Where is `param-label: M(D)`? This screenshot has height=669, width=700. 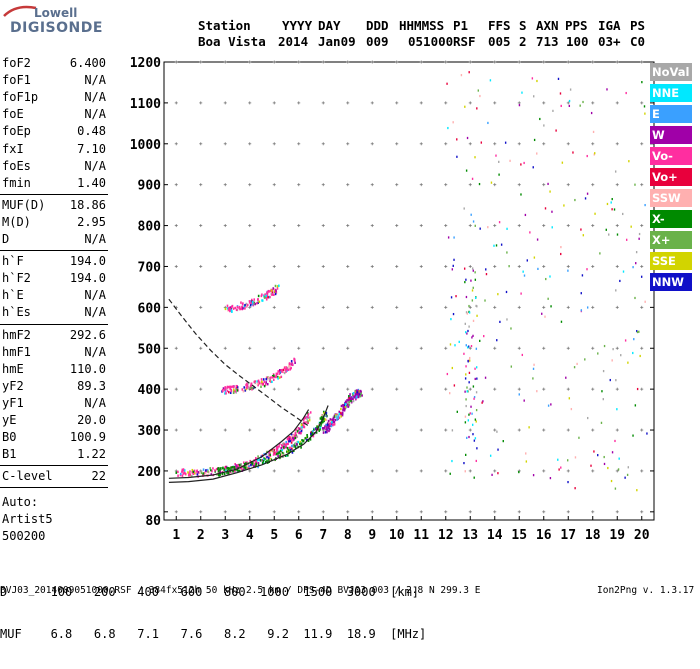 param-label: M(D) is located at coordinates (16, 221).